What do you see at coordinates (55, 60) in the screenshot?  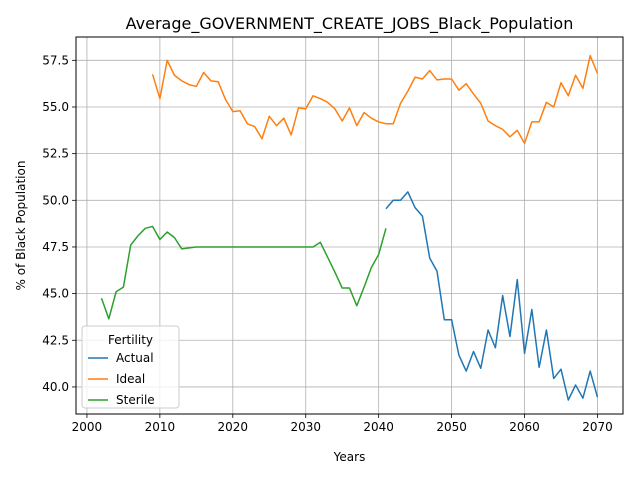 I see `y-tick-label: 57.5` at bounding box center [55, 60].